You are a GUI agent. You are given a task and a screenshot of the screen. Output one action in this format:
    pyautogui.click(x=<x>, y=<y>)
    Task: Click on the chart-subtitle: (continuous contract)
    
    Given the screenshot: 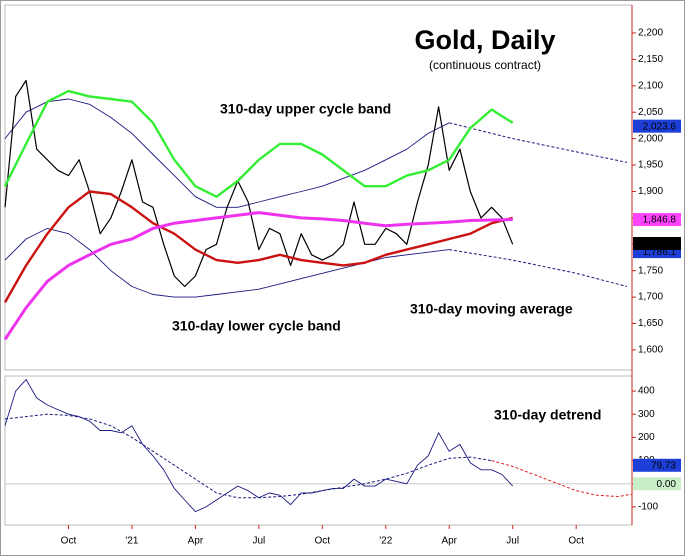 What is the action you would take?
    pyautogui.click(x=485, y=65)
    